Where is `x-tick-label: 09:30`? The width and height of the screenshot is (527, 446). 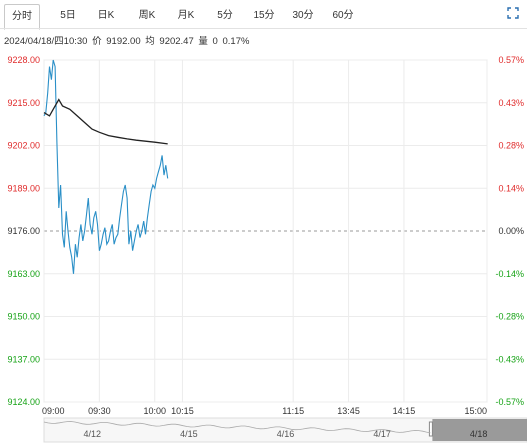
x-tick-label: 09:30 is located at coordinates (99, 411).